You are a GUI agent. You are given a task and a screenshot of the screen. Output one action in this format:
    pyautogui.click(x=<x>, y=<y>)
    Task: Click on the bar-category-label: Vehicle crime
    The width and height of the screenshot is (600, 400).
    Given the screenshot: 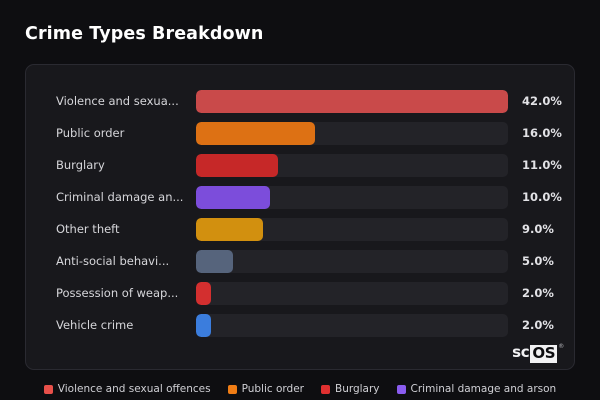 What is the action you would take?
    pyautogui.click(x=95, y=325)
    